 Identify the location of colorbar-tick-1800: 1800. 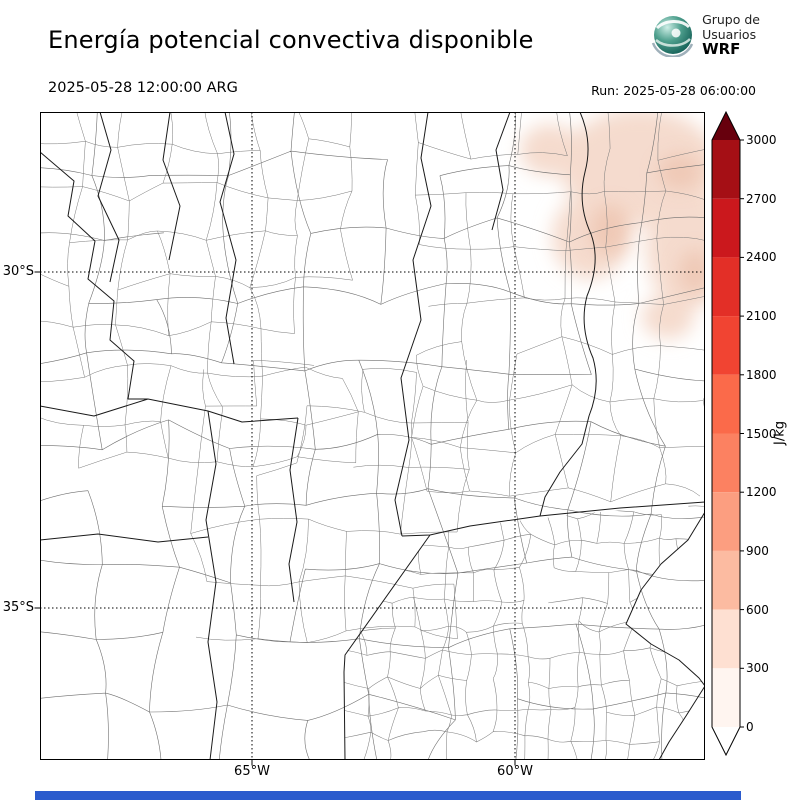
(761, 375).